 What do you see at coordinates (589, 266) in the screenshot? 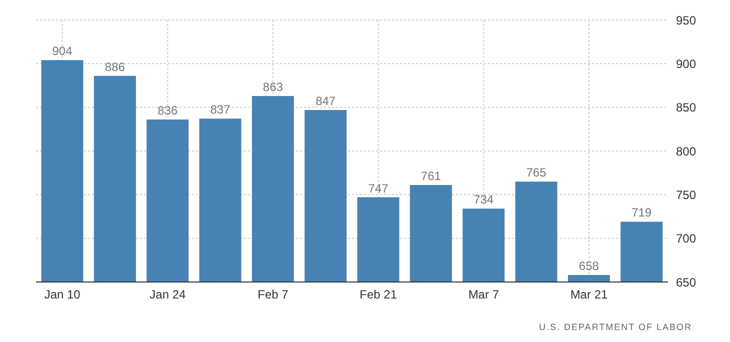
I see `data-label: 658` at bounding box center [589, 266].